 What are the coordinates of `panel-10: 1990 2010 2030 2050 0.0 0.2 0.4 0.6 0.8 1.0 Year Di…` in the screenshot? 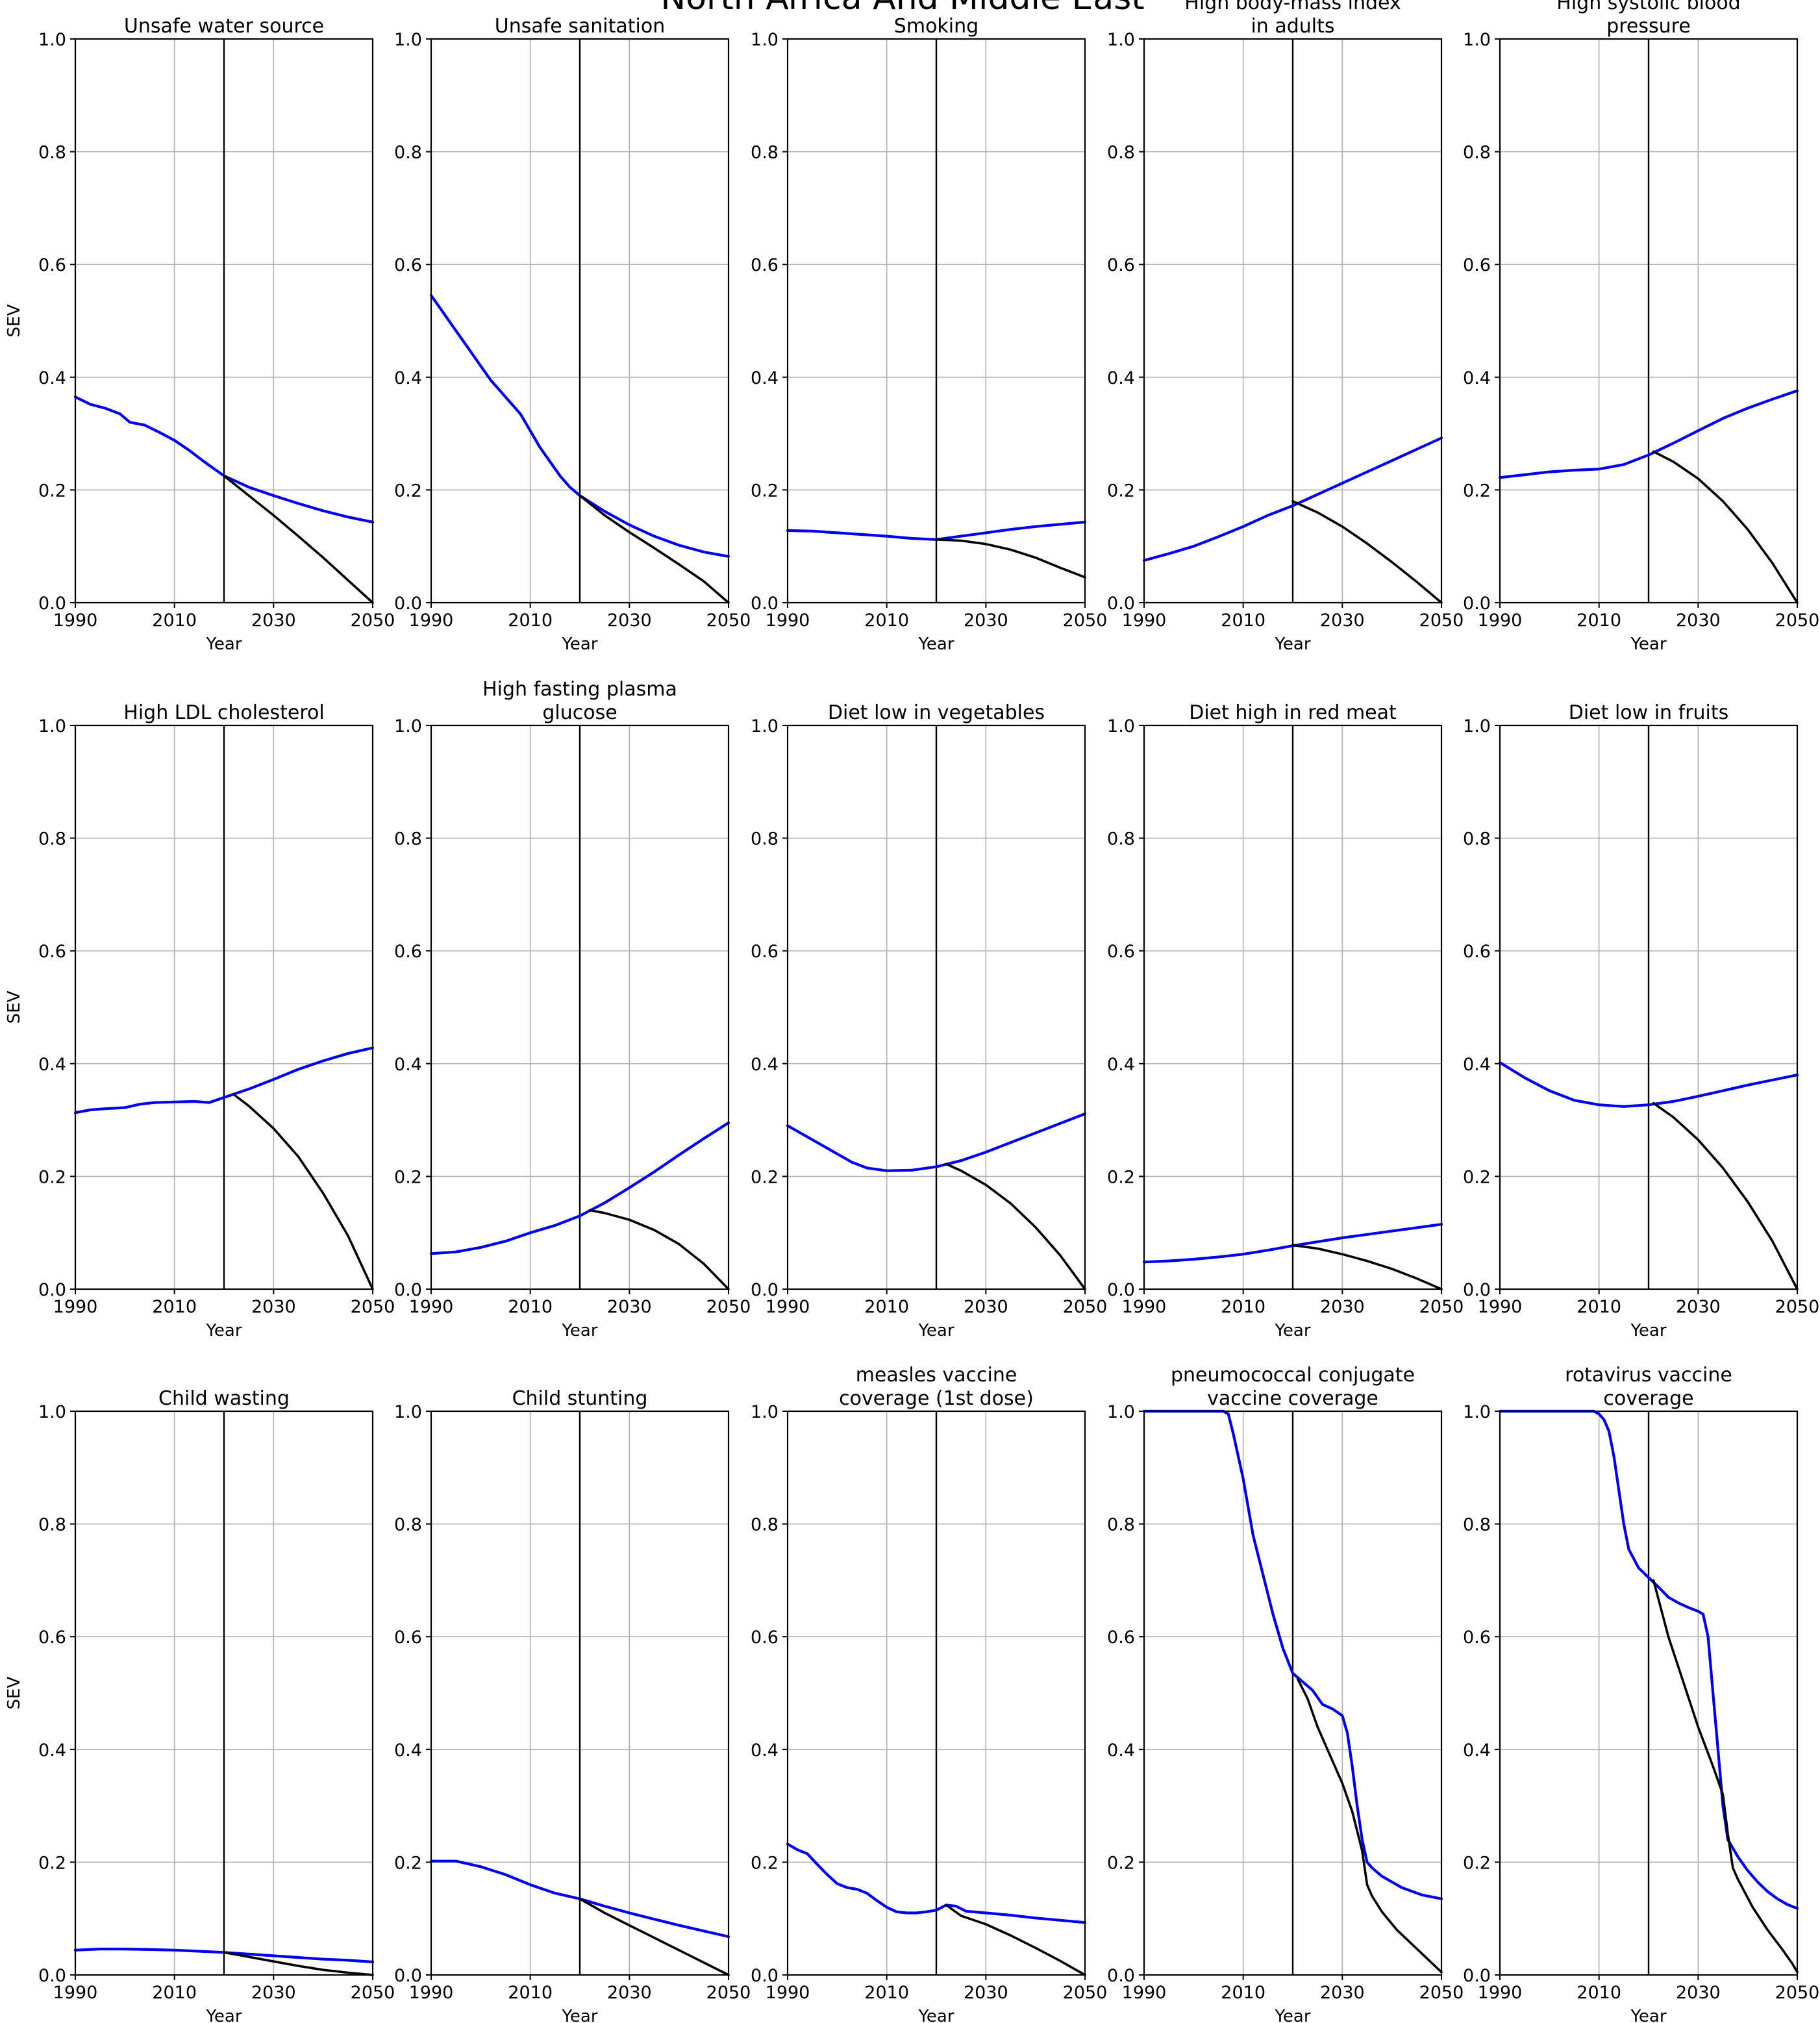 It's located at (1641, 1021).